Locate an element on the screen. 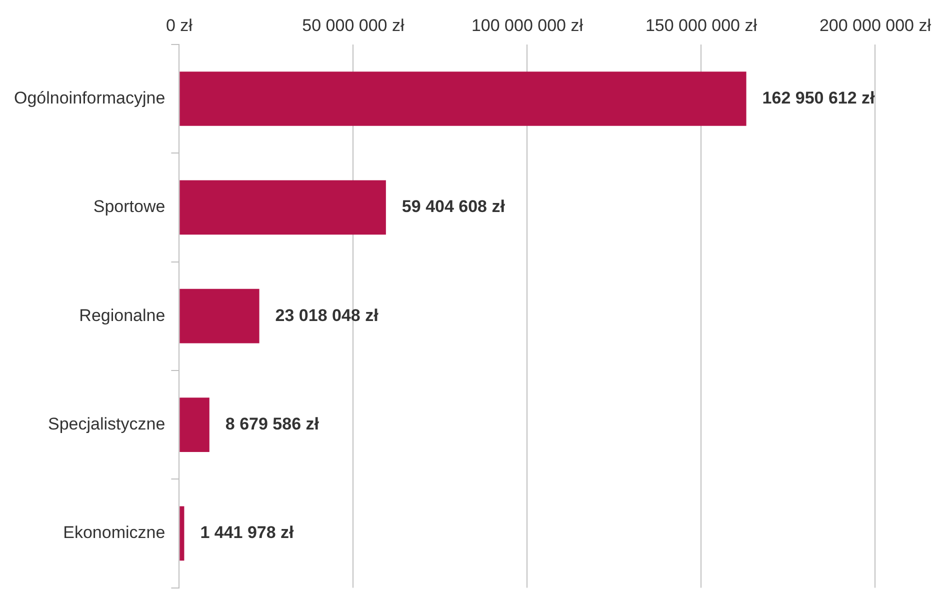 The height and width of the screenshot is (604, 939). y-tick-label: Regionalne is located at coordinates (122, 315).